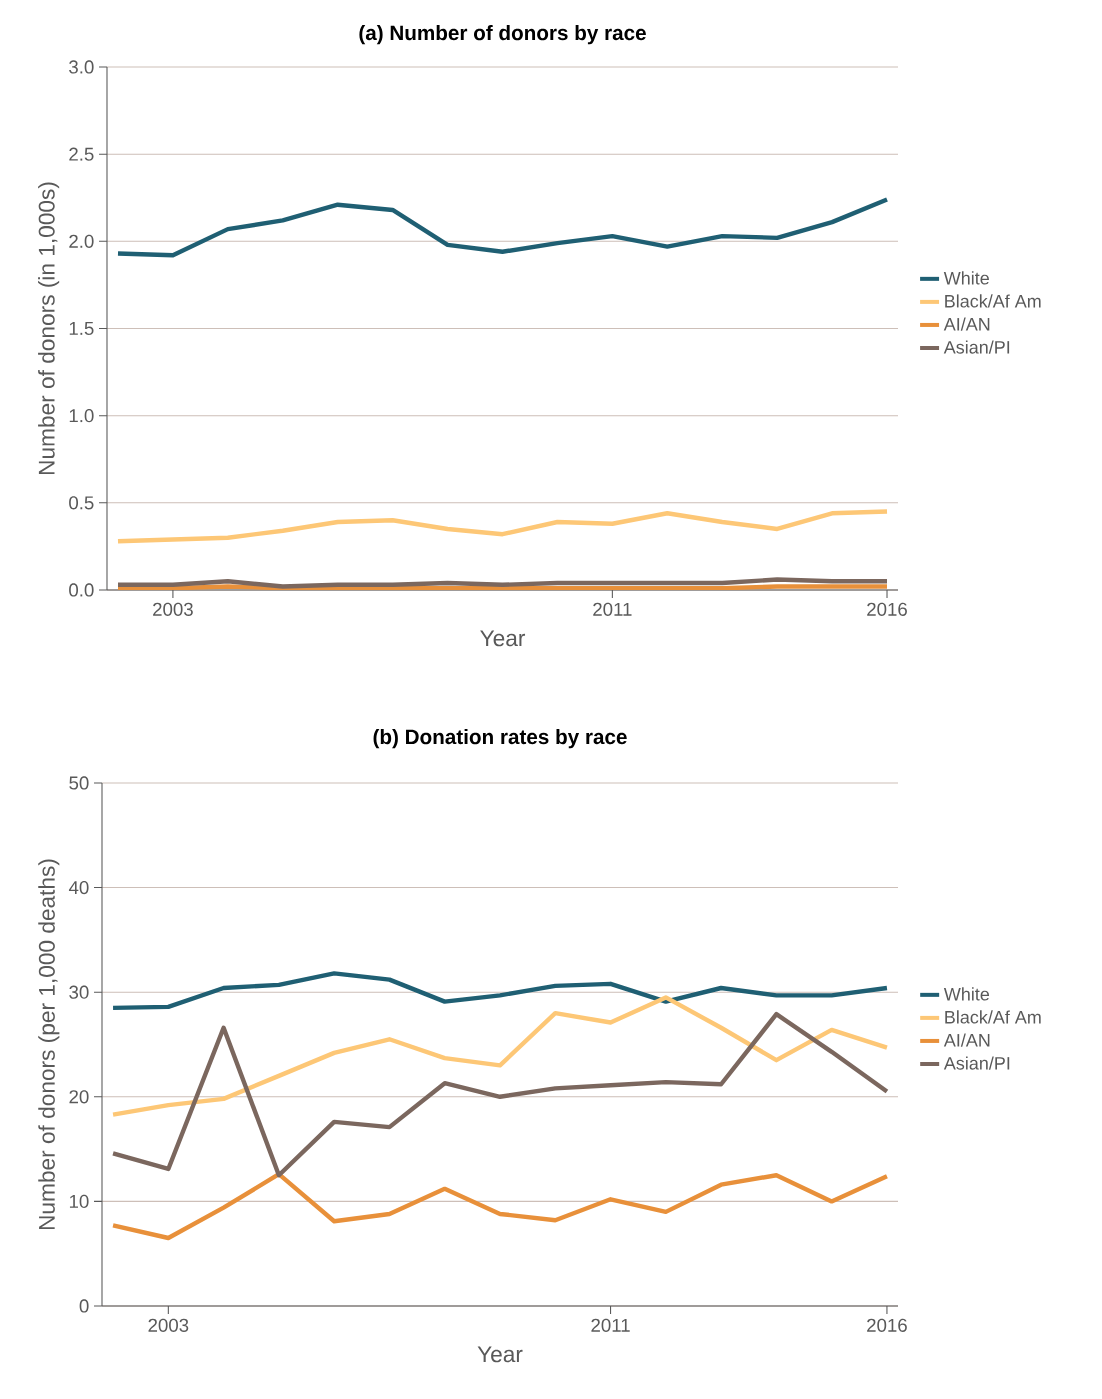 This screenshot has height=1399, width=1102. I want to click on y-tick-label: 2.0, so click(81, 241).